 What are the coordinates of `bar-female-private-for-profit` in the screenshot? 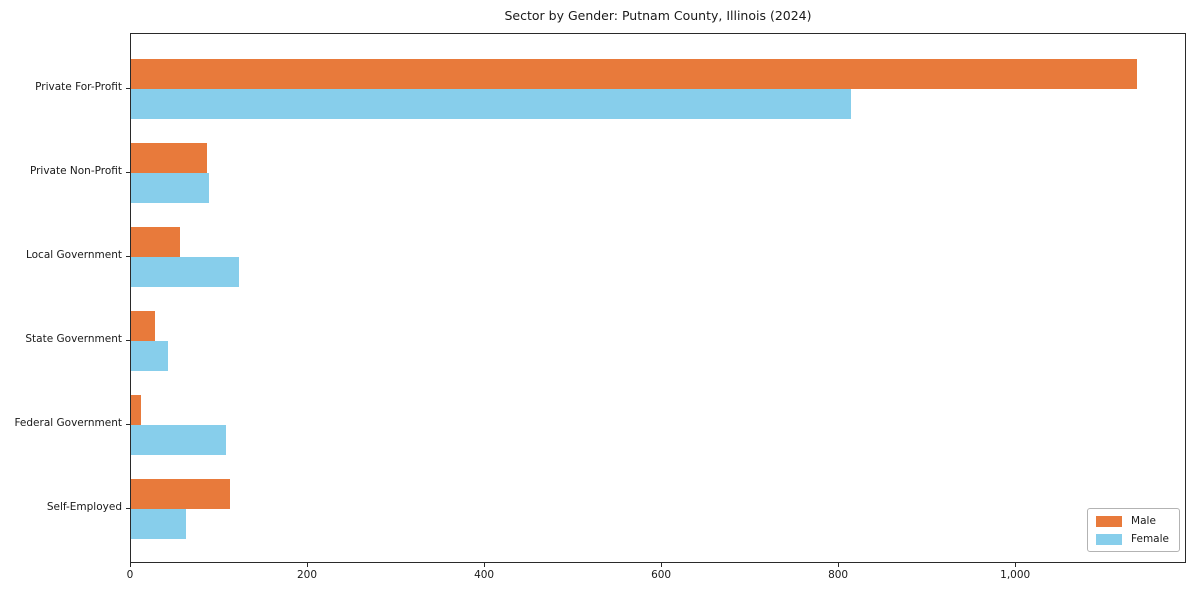 It's located at (491, 104).